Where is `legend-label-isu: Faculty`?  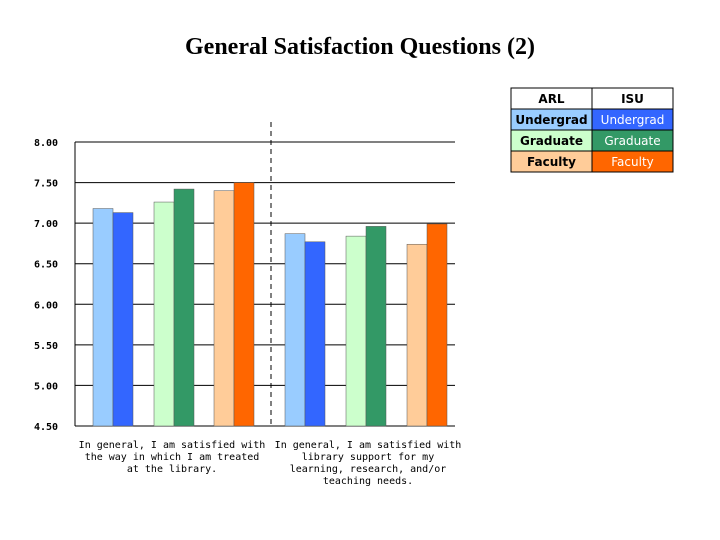
legend-label-isu: Faculty is located at coordinates (632, 162).